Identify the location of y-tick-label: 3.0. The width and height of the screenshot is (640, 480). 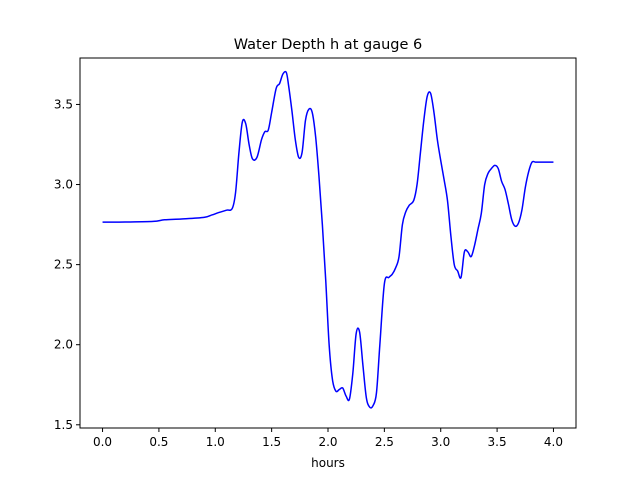
(63, 185).